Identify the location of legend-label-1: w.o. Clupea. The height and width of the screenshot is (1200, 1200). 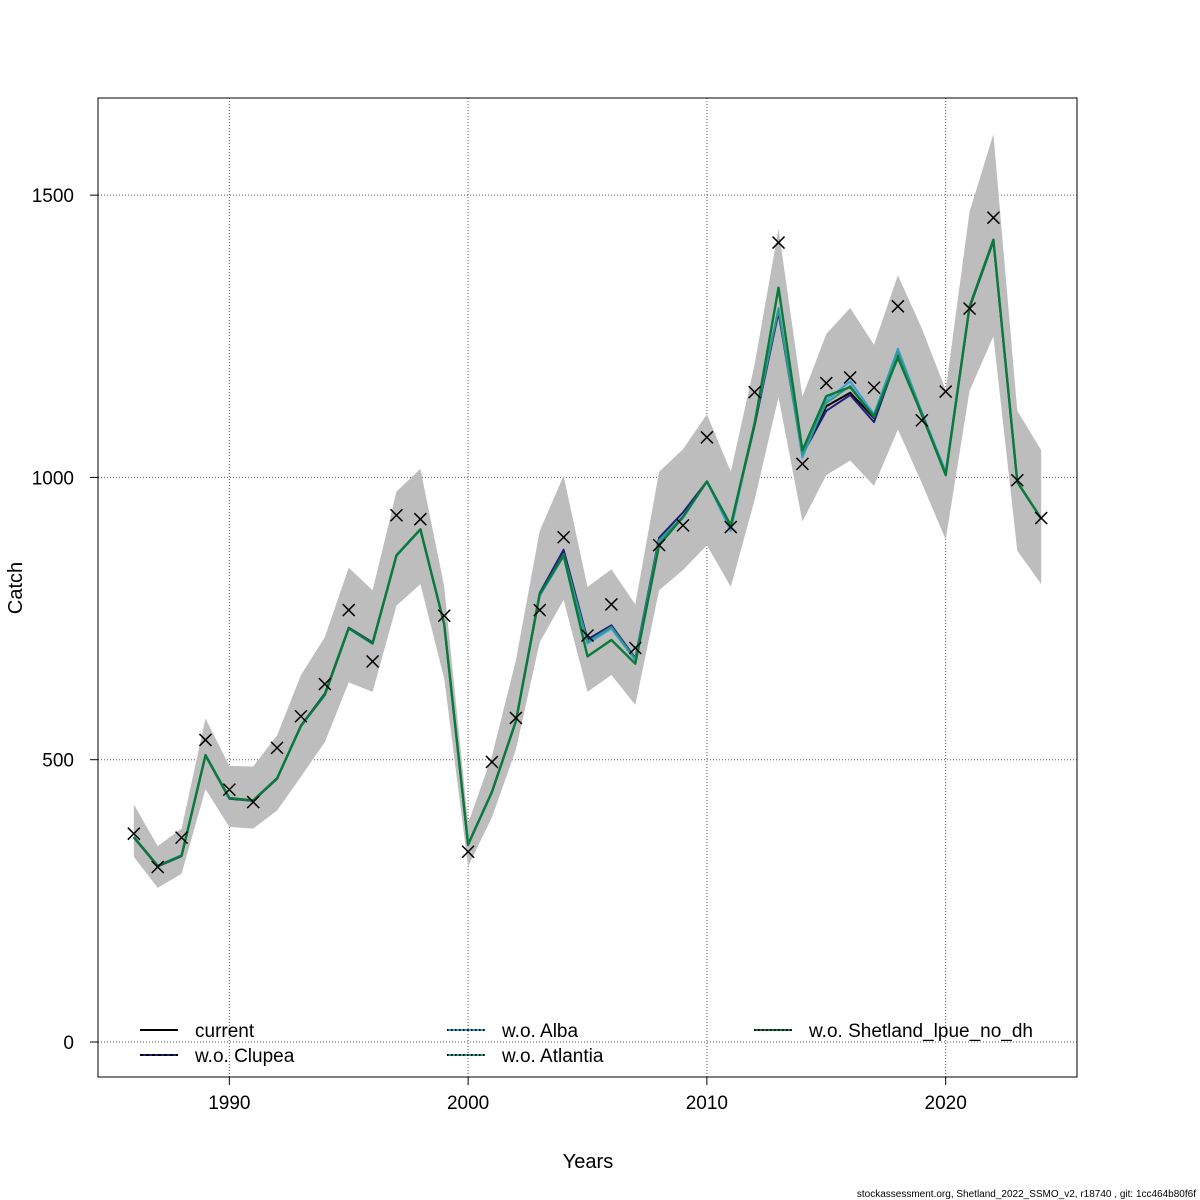
(244, 1056).